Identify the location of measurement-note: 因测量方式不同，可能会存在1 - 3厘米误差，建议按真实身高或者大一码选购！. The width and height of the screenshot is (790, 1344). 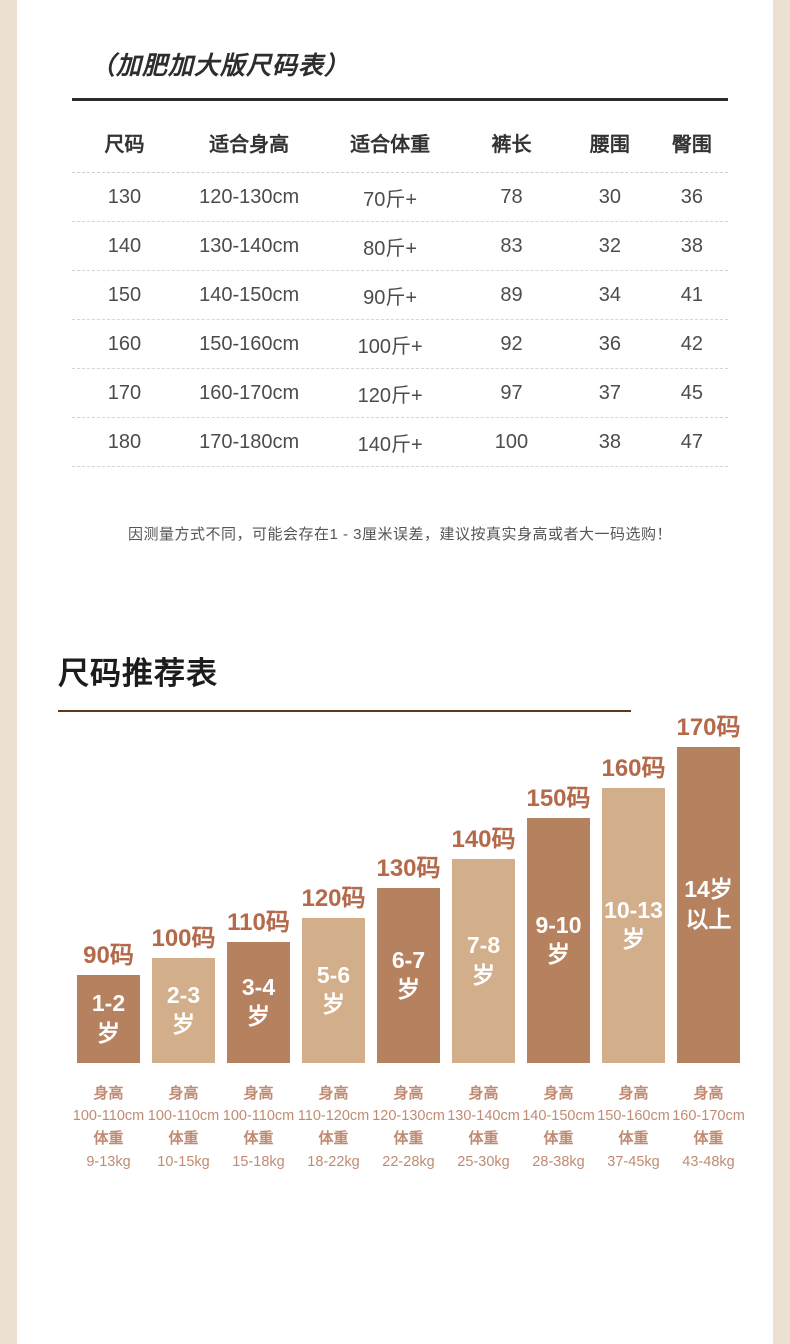
(400, 534).